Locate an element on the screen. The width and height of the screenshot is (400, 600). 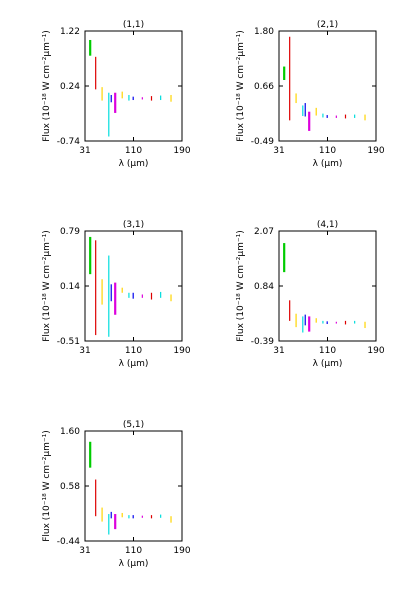
panel-title: (1,1) is located at coordinates (133, 25).